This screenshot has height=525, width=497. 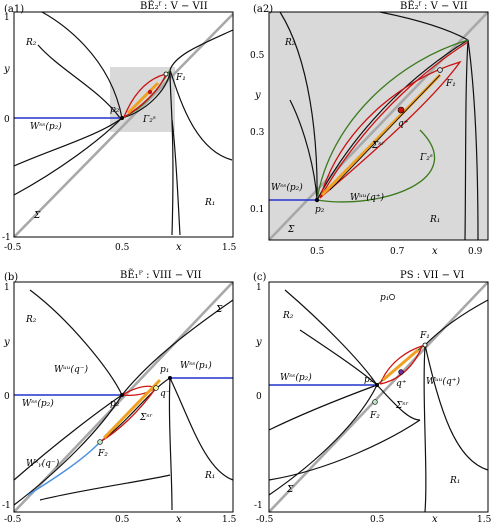 What do you see at coordinates (385, 132) in the screenshot?
I see `sigma-sr-line` at bounding box center [385, 132].